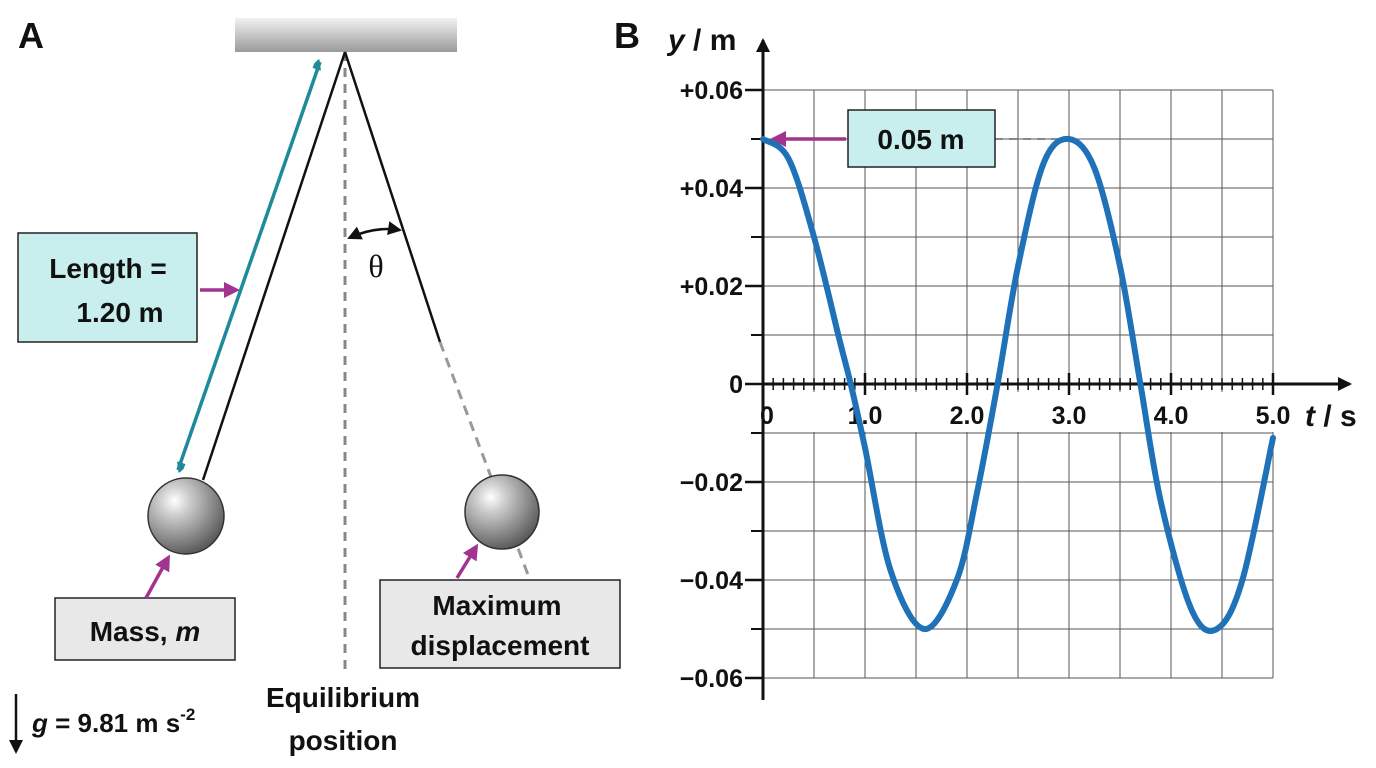 Image resolution: width=1376 pixels, height=768 pixels. Describe the element at coordinates (39, 723) in the screenshot. I see `g-symbol: g` at that location.